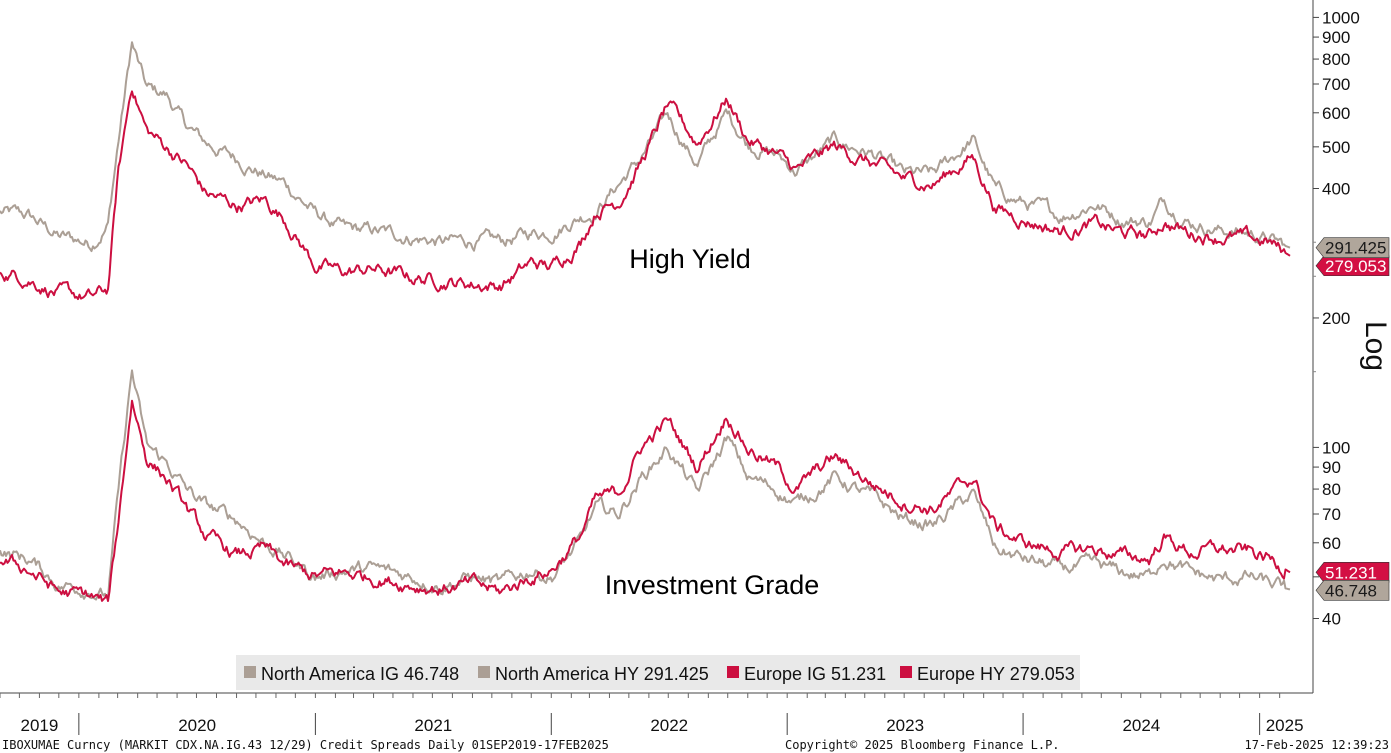 Image resolution: width=1391 pixels, height=753 pixels. What do you see at coordinates (1331, 467) in the screenshot?
I see `y-tick-label: 90` at bounding box center [1331, 467].